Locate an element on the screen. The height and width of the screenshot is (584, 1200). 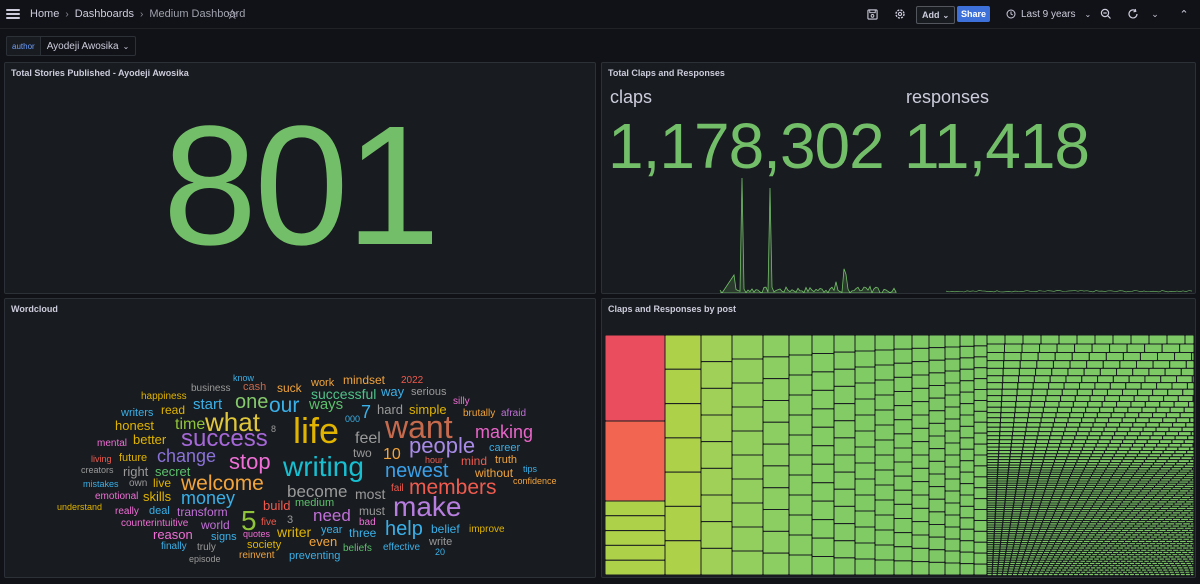
chevron-up-icon: ⌃ is located at coordinates (1184, 14).